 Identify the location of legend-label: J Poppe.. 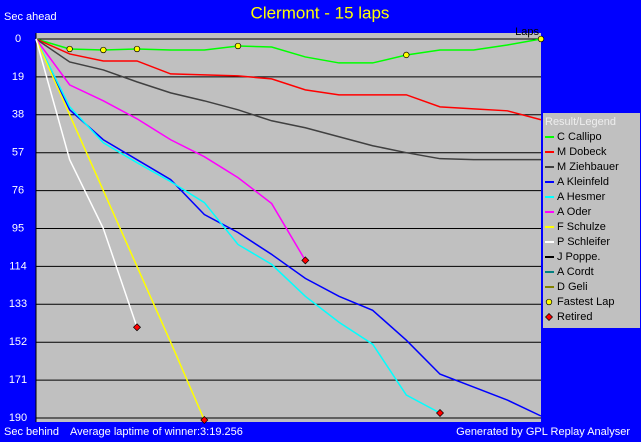
(578, 257).